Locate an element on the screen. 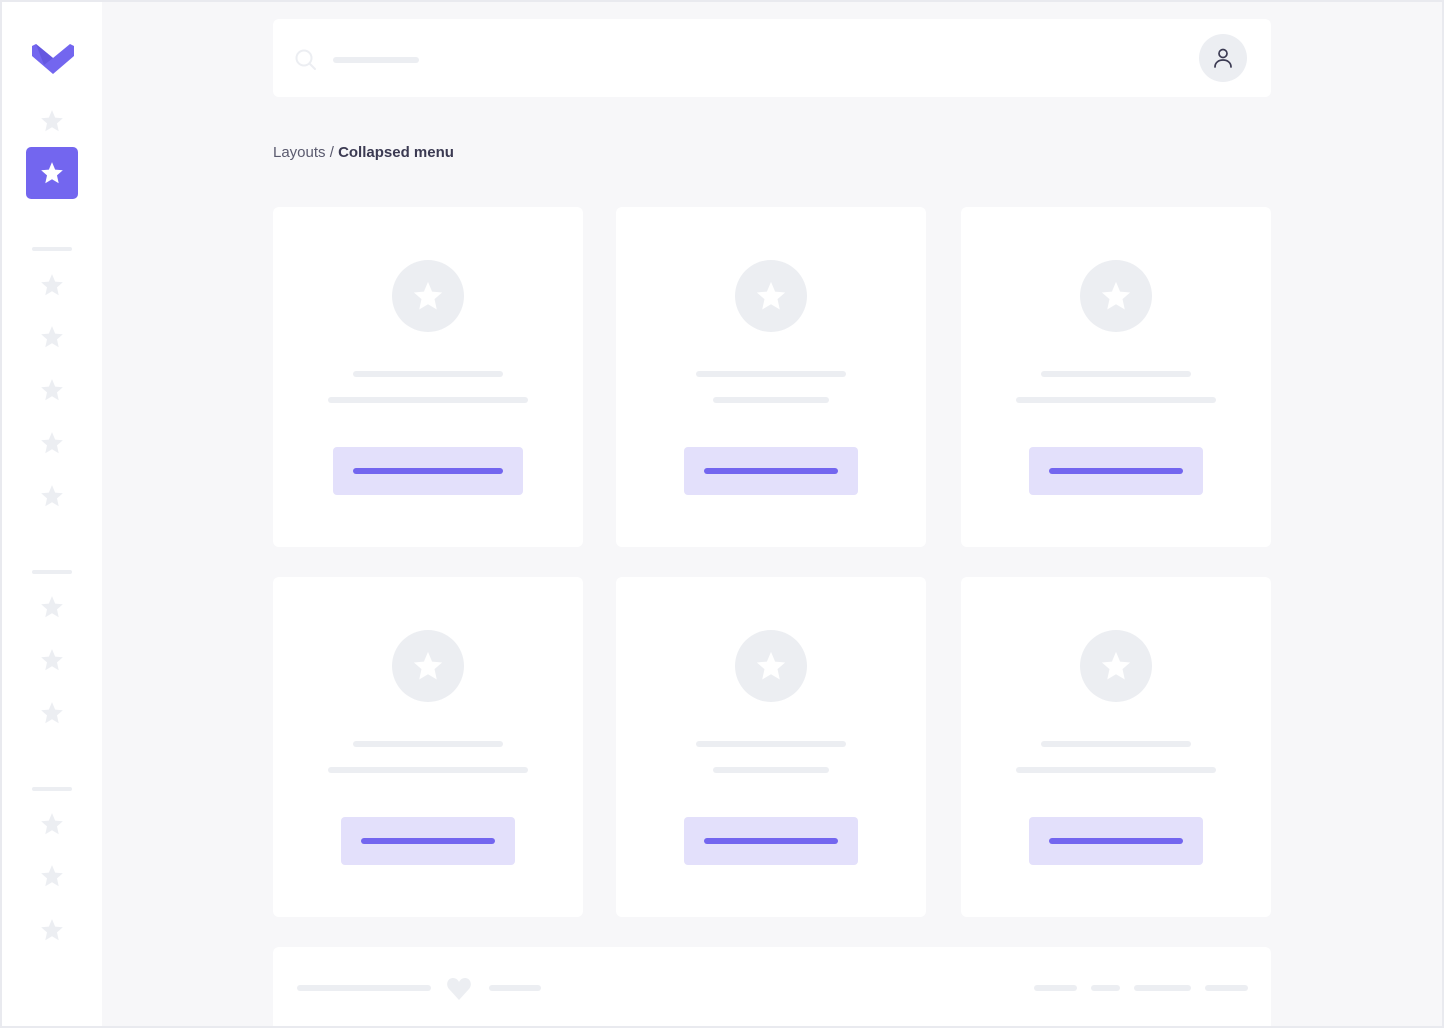 Image resolution: width=1444 pixels, height=1028 pixels. top-bar is located at coordinates (772, 58).